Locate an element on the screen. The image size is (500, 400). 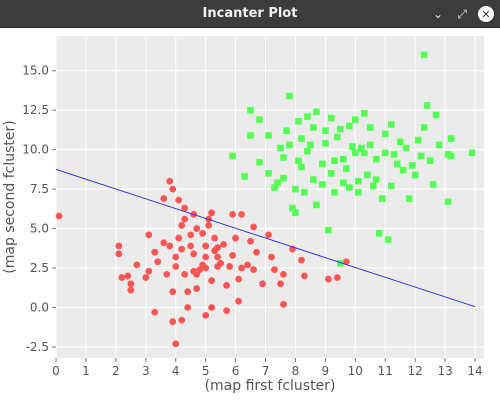
y-tick-label: 12.5 is located at coordinates (35, 110).